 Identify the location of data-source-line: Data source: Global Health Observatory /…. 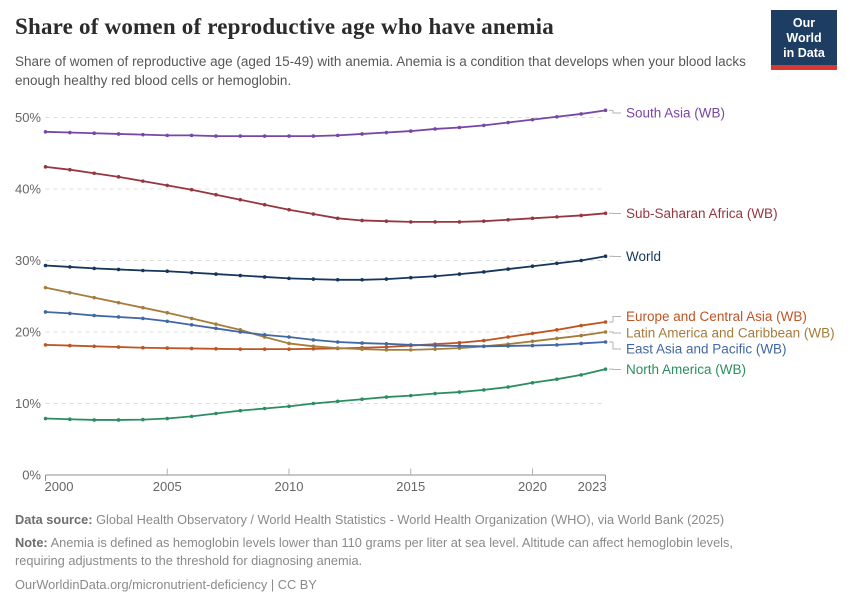
(421, 520).